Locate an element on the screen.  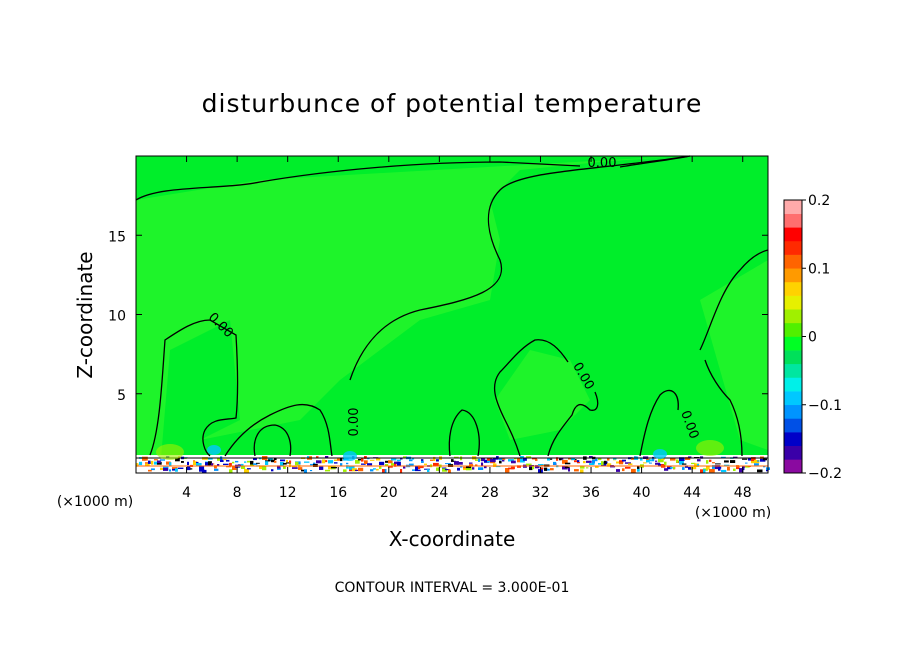
y-tick-label: 10 is located at coordinates (117, 317).